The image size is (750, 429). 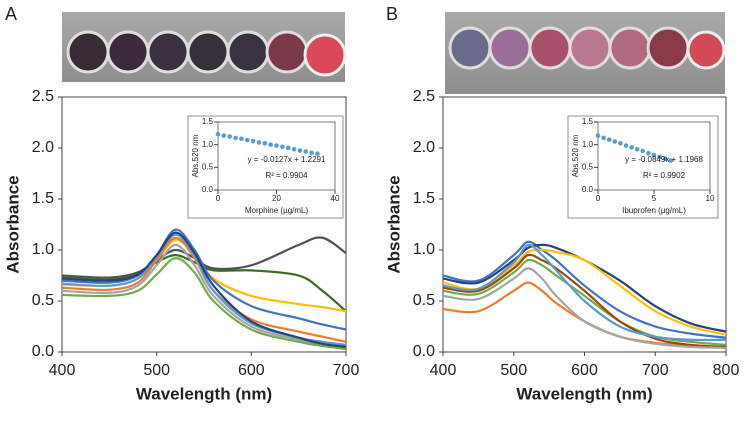 I want to click on x-tick-label: 10, so click(x=710, y=198).